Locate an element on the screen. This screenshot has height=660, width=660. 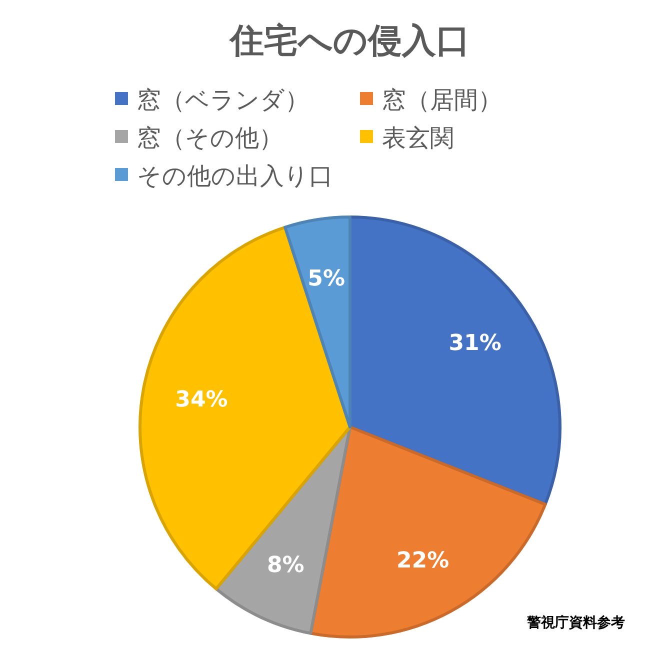
data-label: 8% is located at coordinates (285, 565).